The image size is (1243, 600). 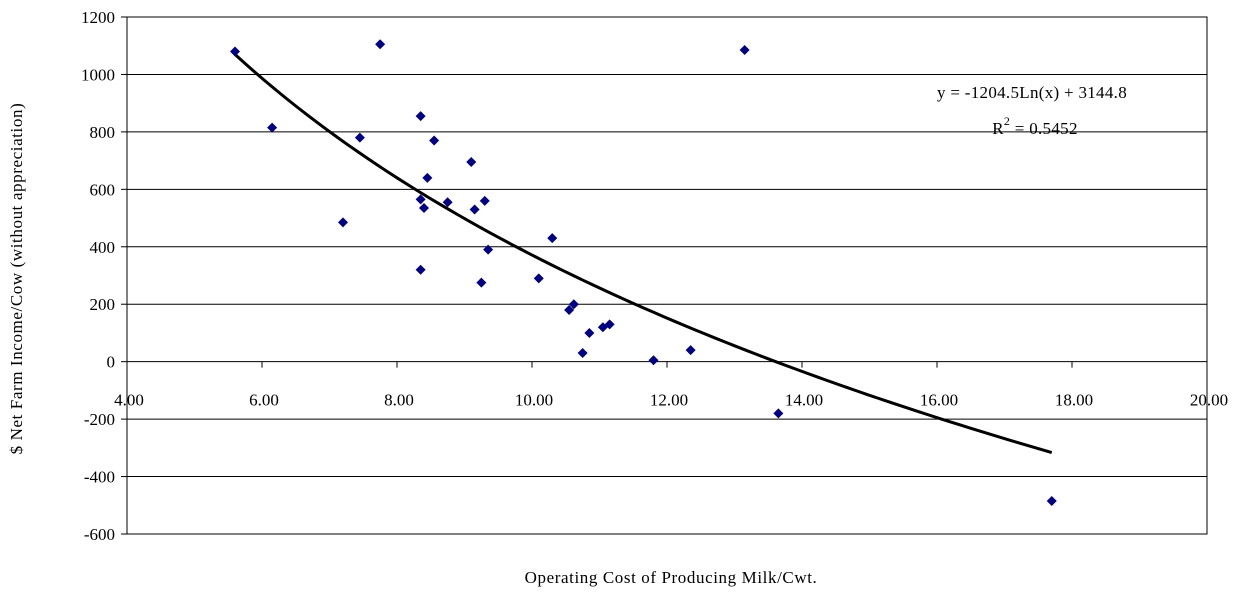 I want to click on x-tick-label: 12.00, so click(x=669, y=400).